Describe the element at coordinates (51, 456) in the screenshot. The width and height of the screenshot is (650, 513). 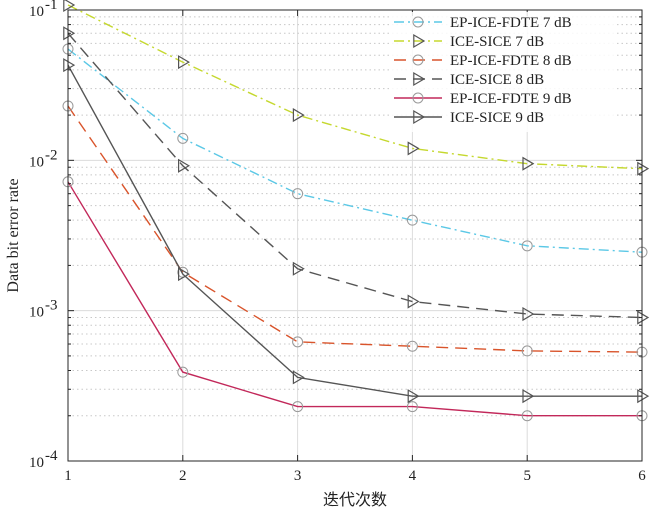
I see `y-tick-exponent: -4` at that location.